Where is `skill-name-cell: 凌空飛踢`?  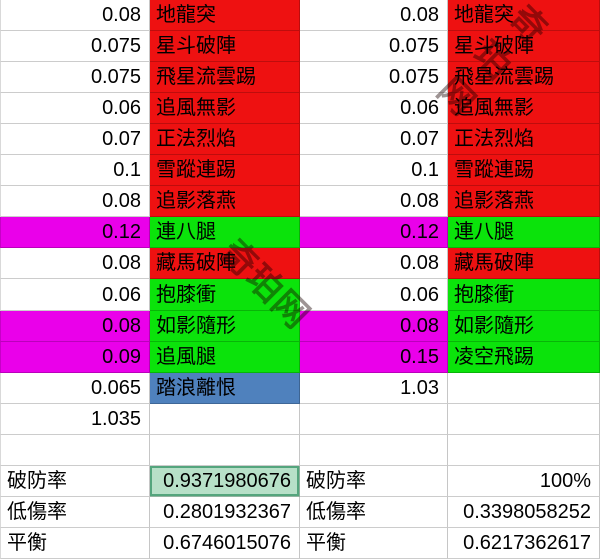
skill-name-cell: 凌空飛踢 is located at coordinates (524, 357).